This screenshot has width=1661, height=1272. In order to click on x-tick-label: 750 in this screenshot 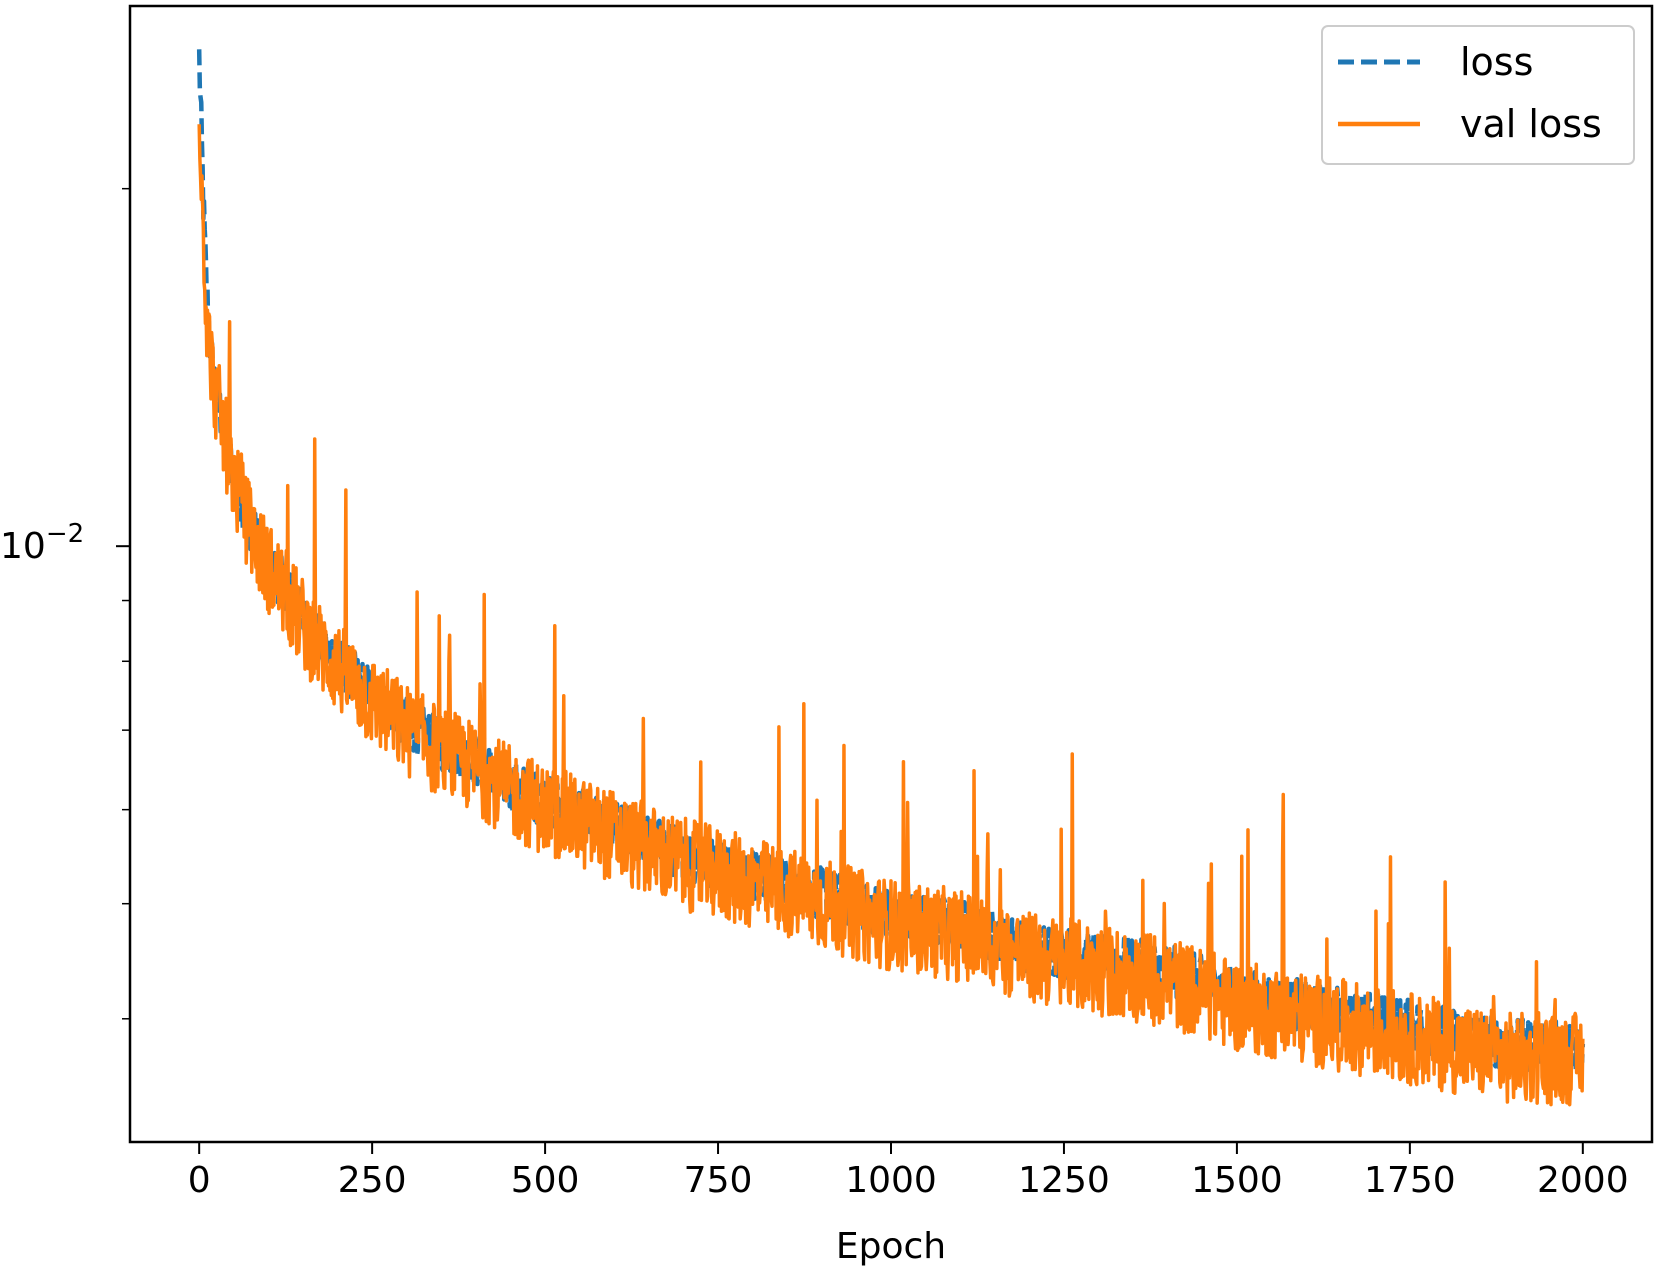, I will do `click(718, 1180)`.